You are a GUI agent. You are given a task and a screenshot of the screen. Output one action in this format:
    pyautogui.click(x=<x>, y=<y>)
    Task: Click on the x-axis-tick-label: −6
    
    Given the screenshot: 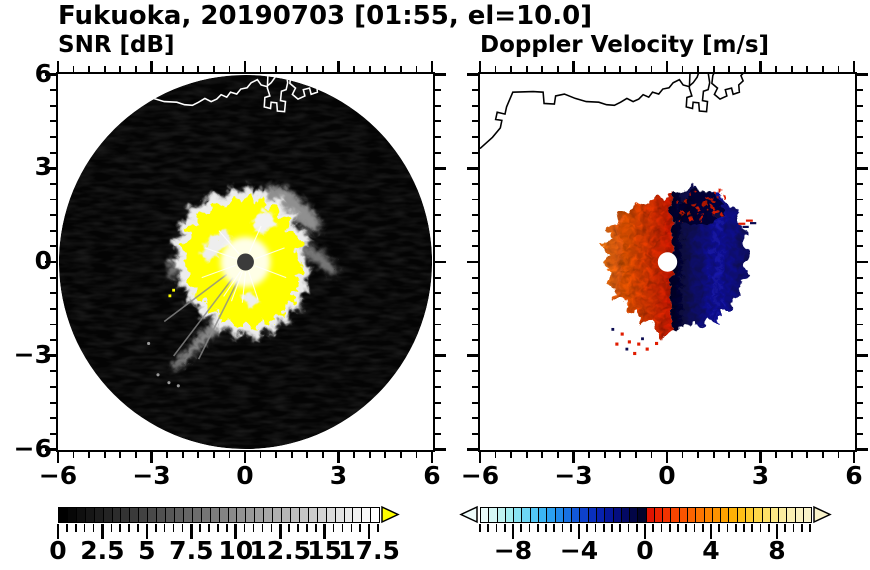 What is the action you would take?
    pyautogui.click(x=480, y=475)
    